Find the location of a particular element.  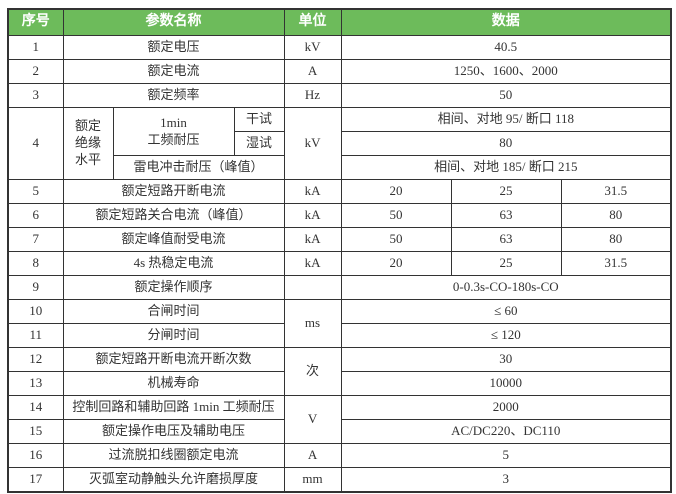

cell-data-value: 相间、对地 185/ 断口 215 is located at coordinates (506, 167).